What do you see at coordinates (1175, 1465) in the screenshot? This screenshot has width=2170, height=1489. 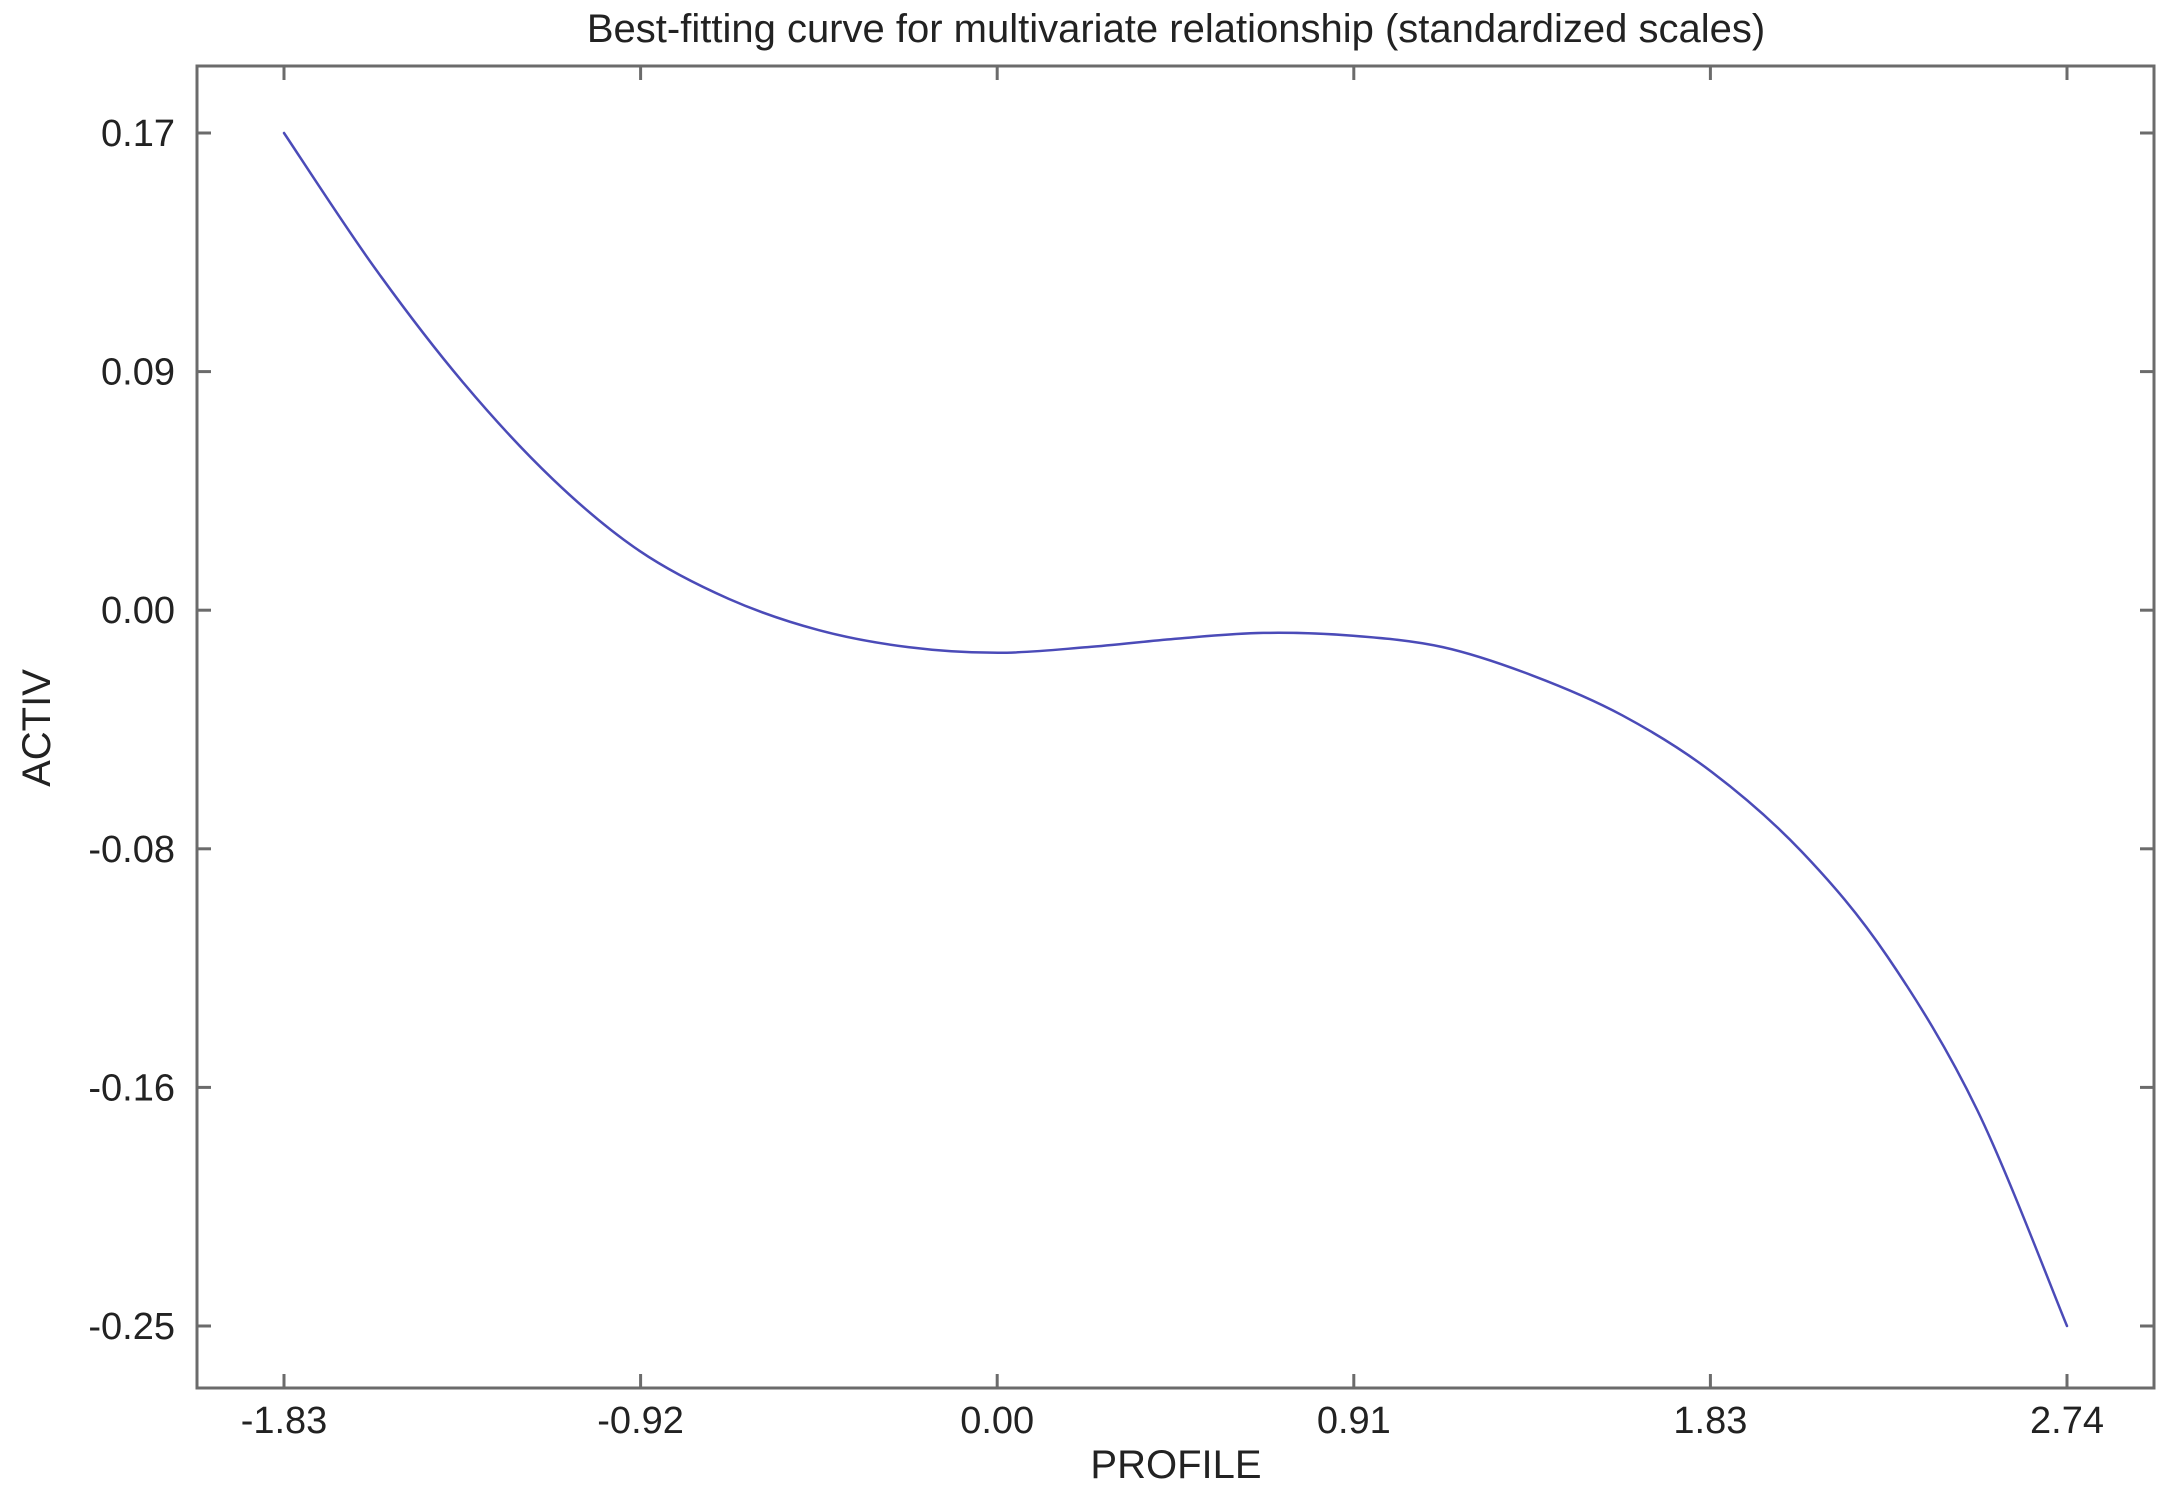 I see `x-axis-title: PROFILE` at bounding box center [1175, 1465].